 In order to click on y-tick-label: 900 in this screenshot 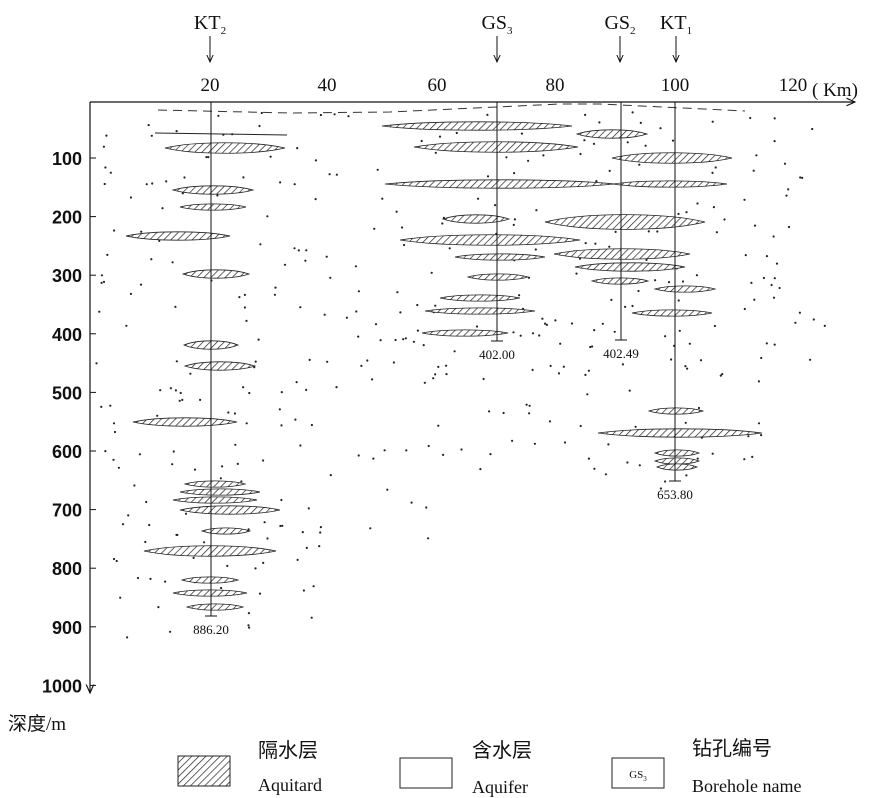, I will do `click(67, 628)`.